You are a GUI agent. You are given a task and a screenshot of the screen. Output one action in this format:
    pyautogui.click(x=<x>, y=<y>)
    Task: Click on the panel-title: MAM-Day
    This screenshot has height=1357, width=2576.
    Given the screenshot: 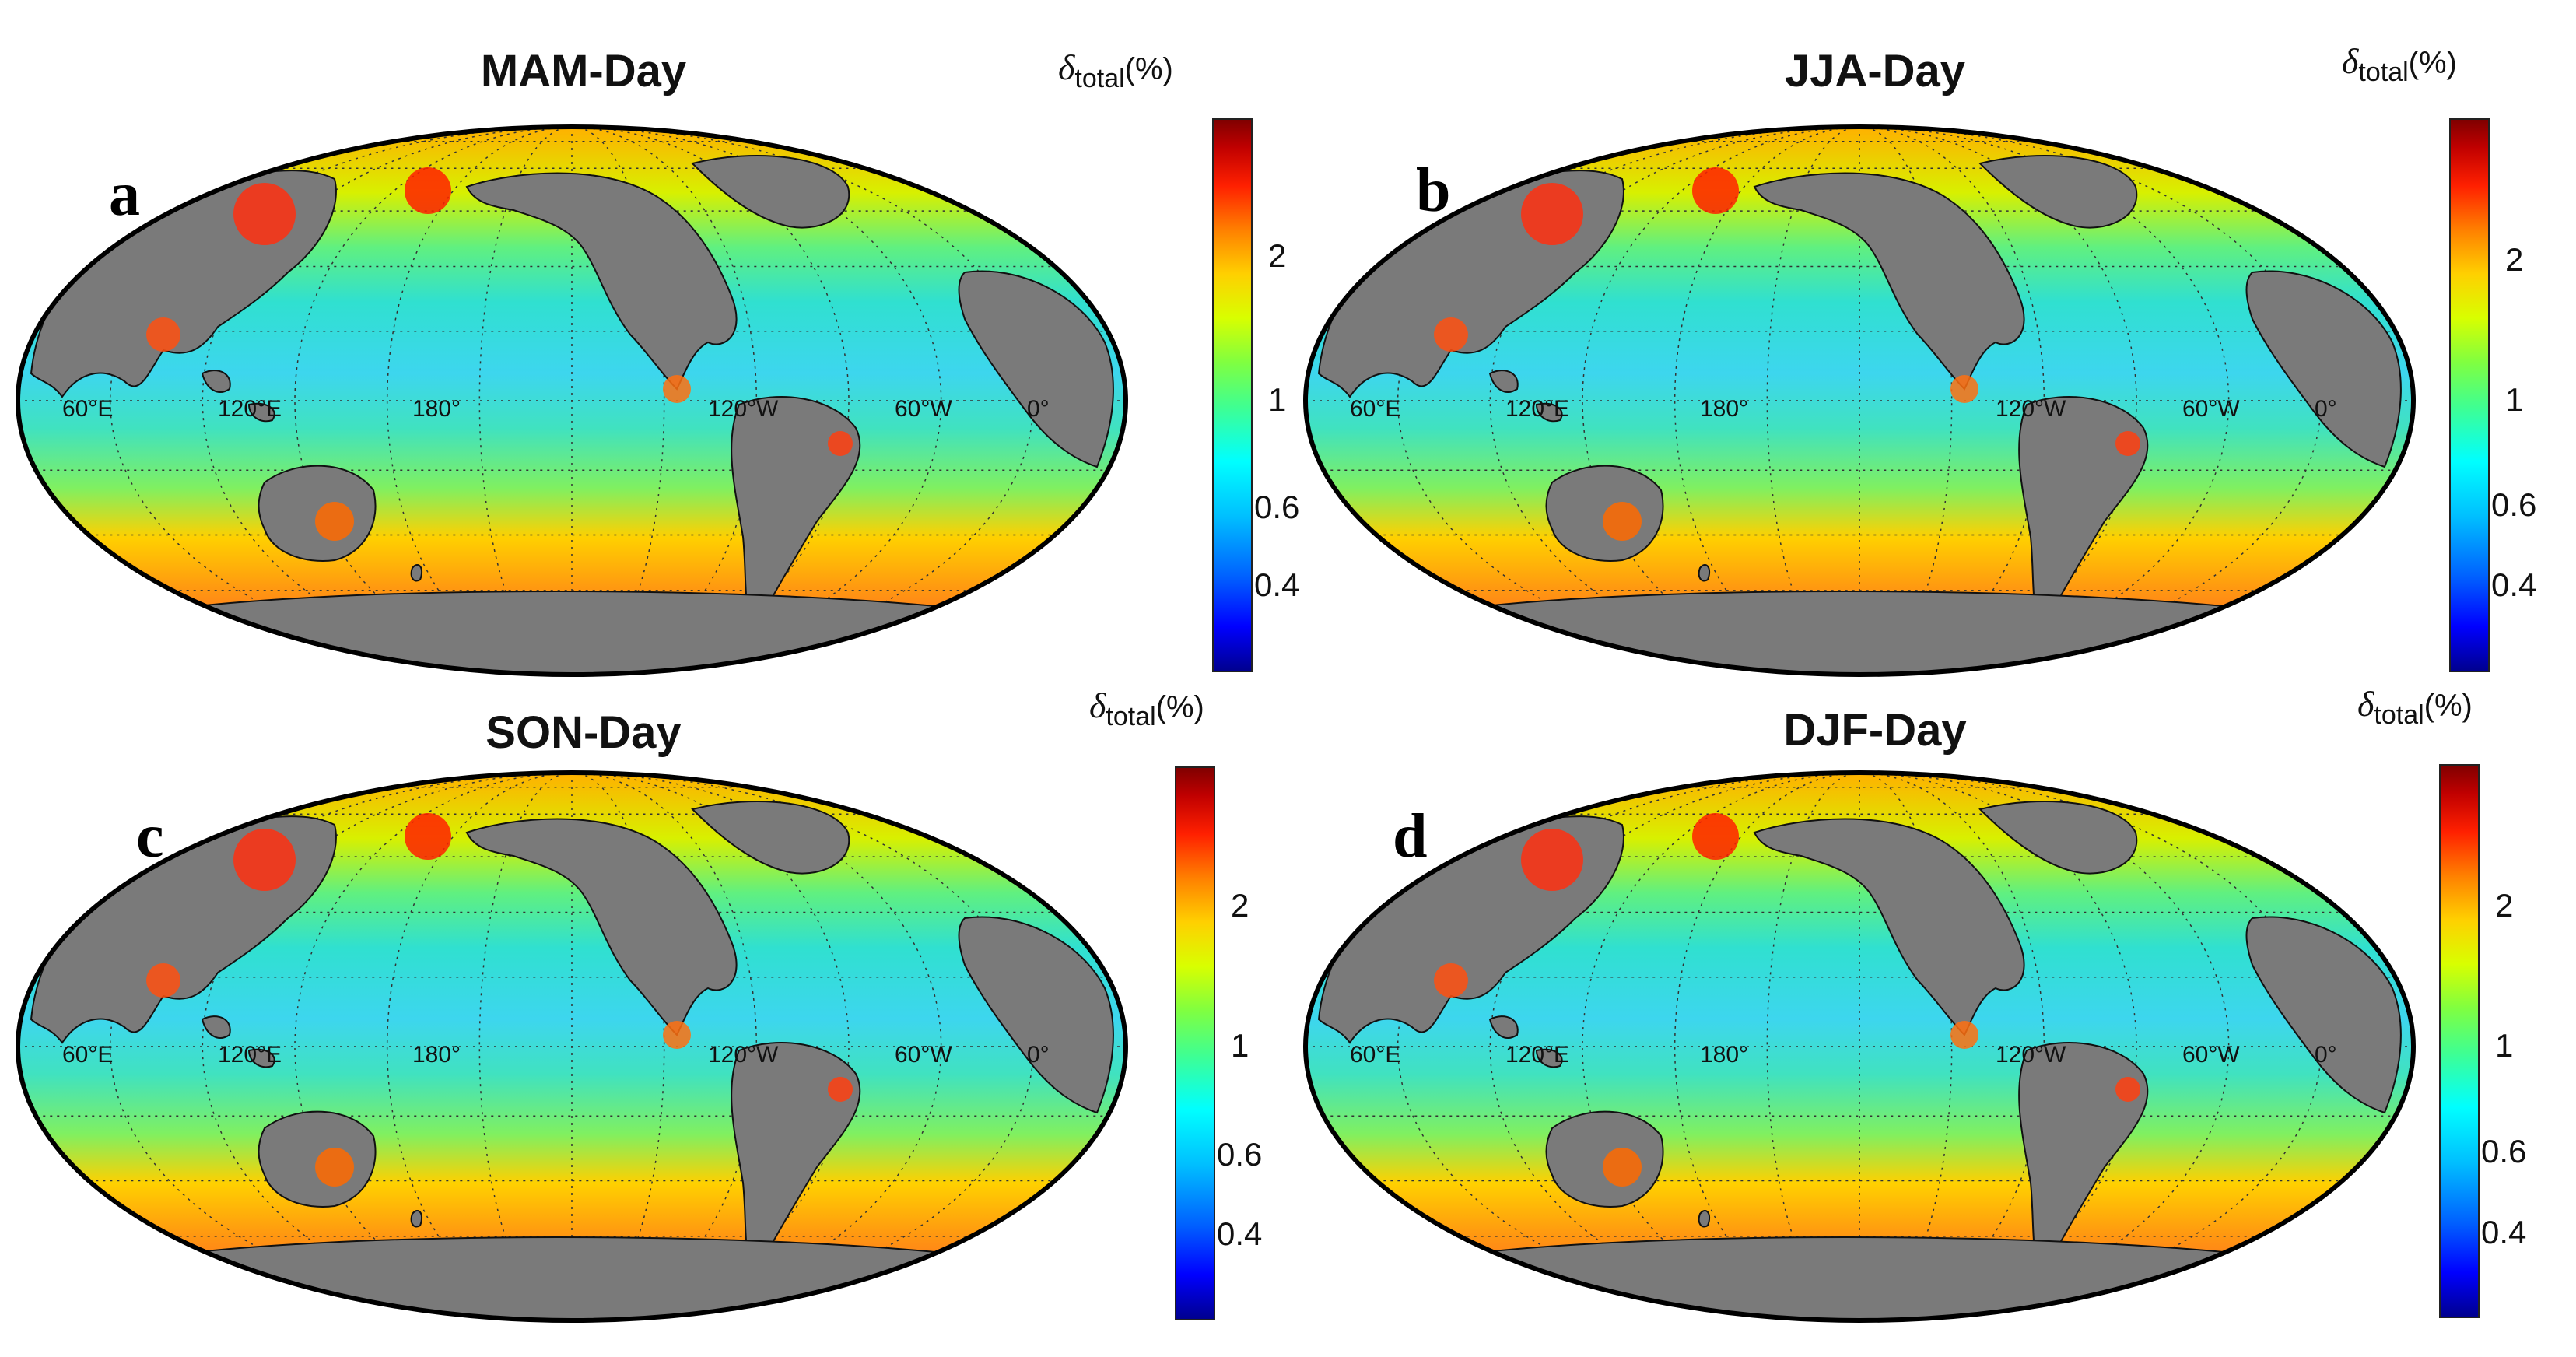 What is the action you would take?
    pyautogui.click(x=583, y=71)
    